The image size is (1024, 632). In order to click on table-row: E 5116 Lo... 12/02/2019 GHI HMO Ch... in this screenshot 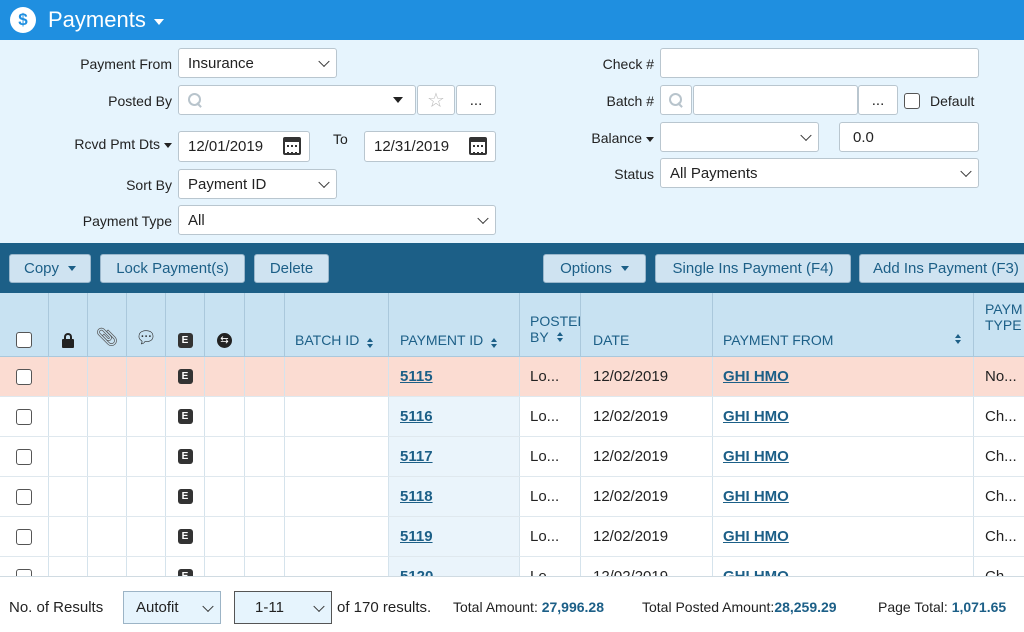, I will do `click(512, 417)`.